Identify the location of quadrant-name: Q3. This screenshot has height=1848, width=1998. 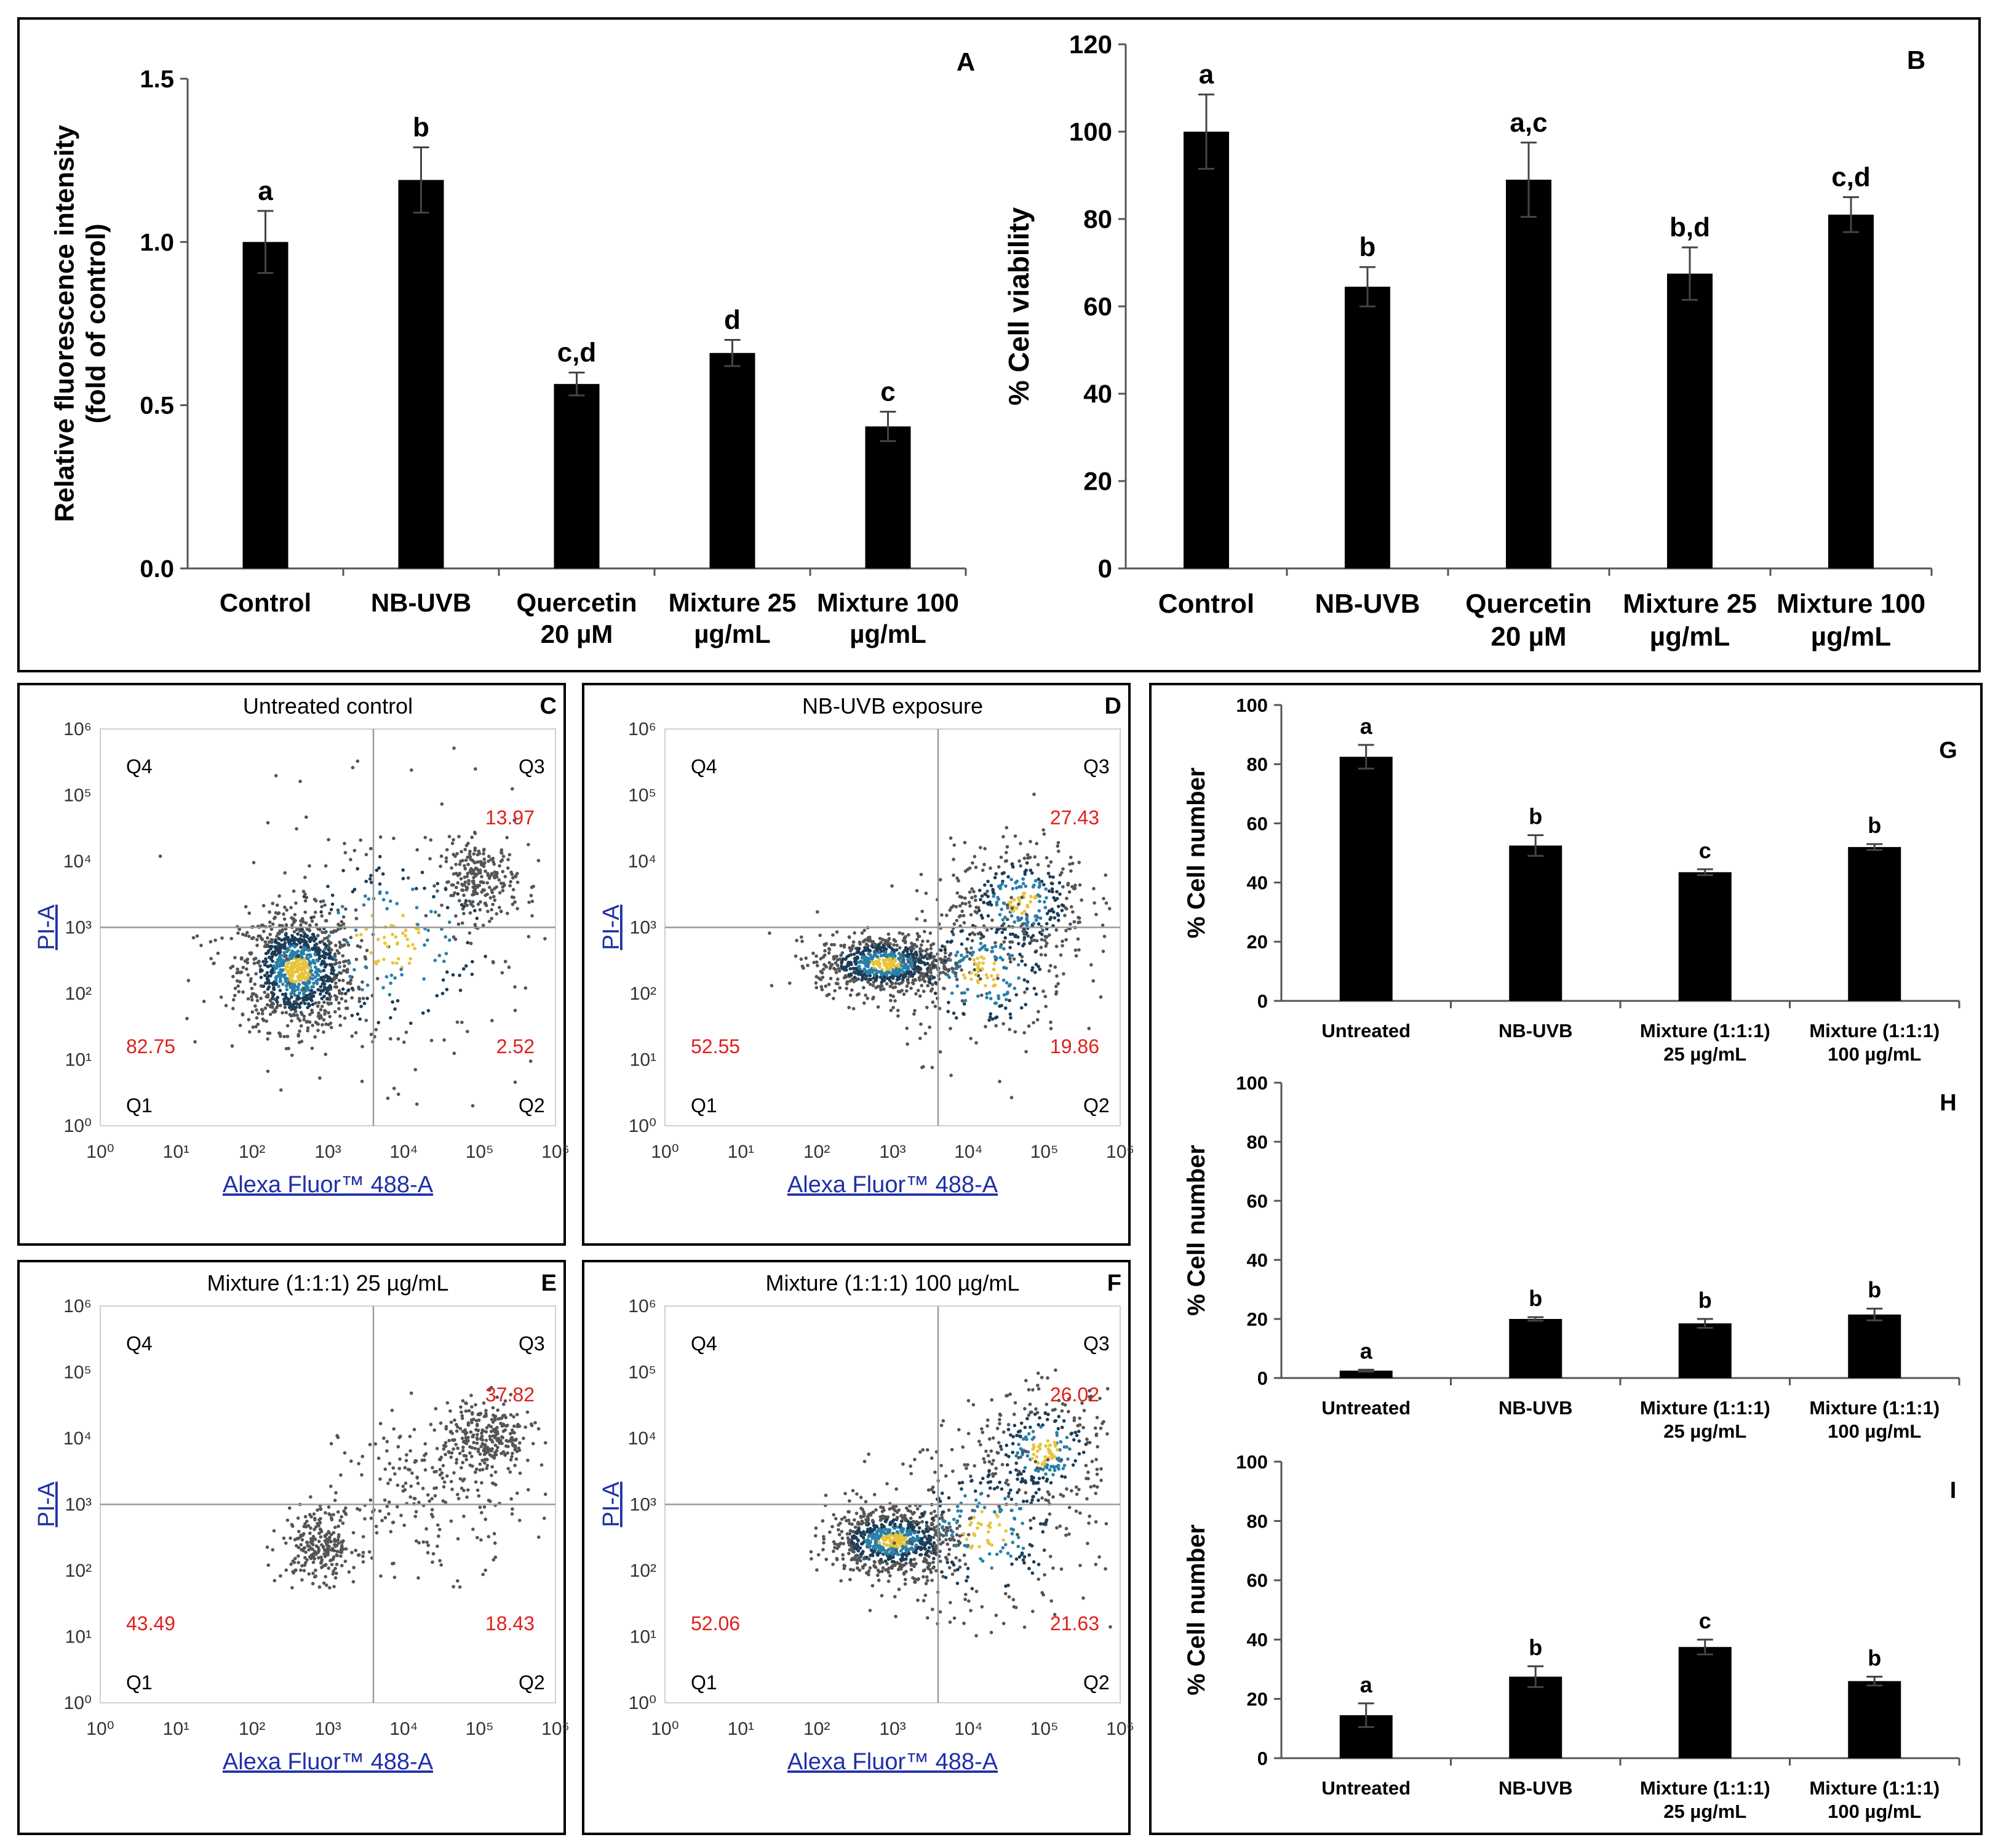
(532, 766).